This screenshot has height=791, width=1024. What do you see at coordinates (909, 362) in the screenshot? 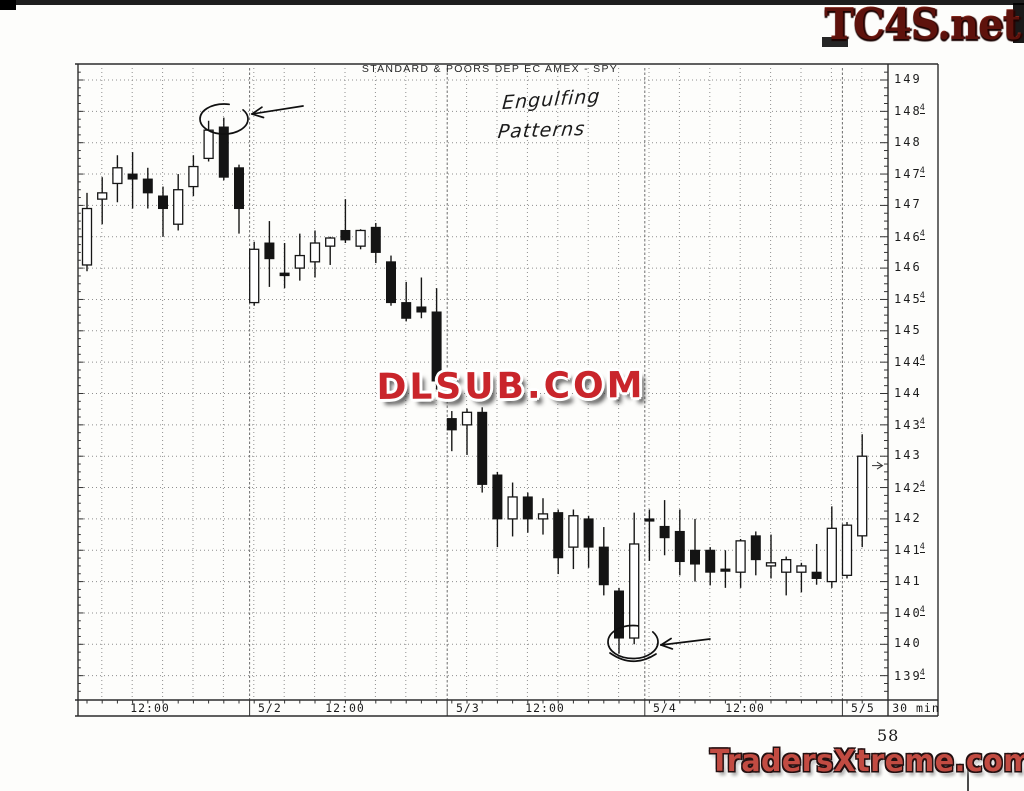
I see `price-tick-label: 1444` at bounding box center [909, 362].